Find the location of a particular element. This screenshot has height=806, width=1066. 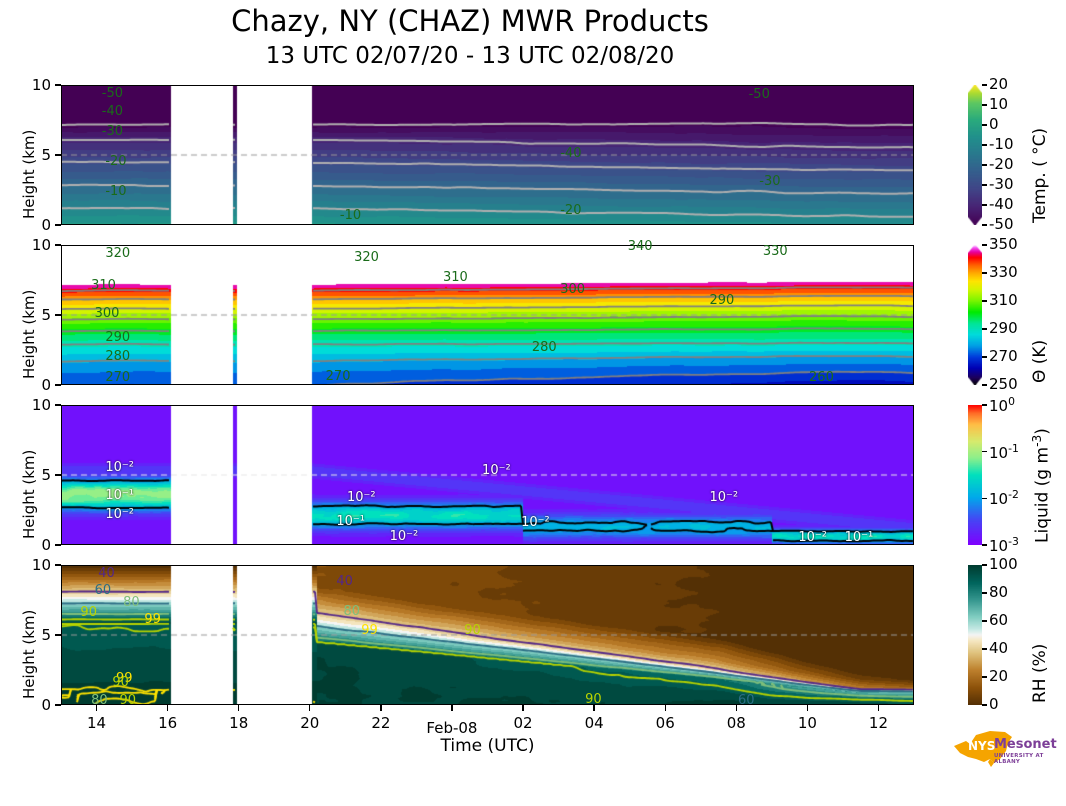

contour-label: 310 is located at coordinates (455, 277).